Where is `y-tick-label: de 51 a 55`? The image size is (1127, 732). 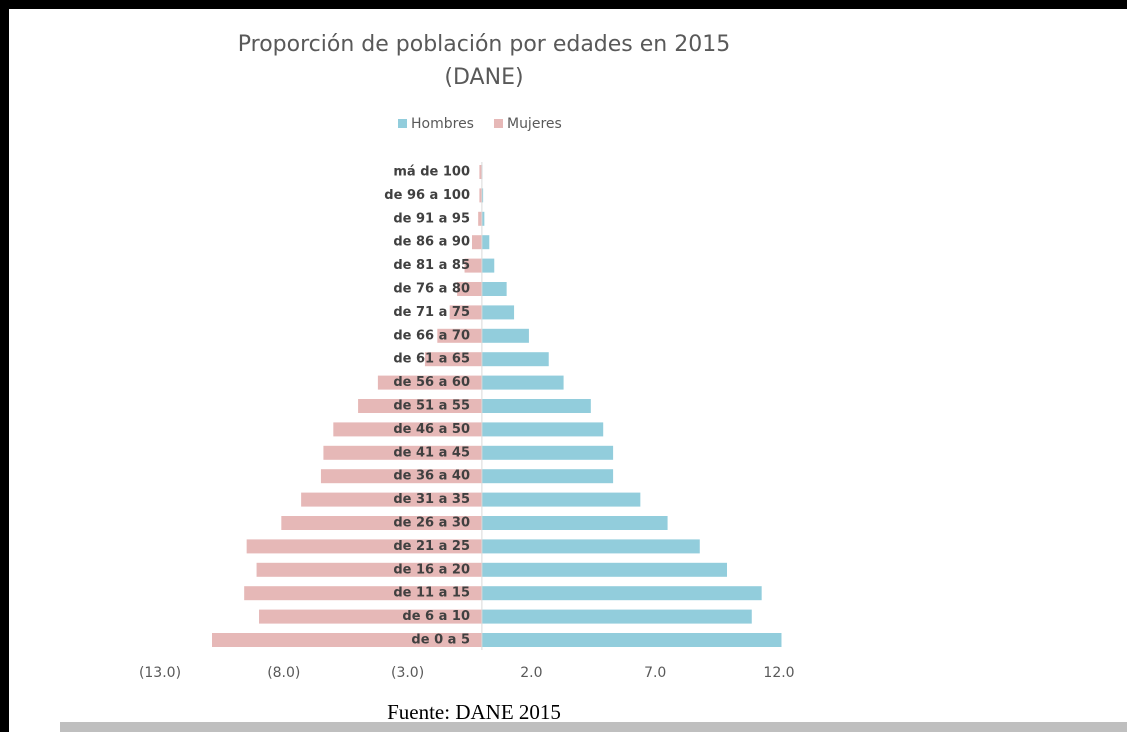
y-tick-label: de 51 a 55 is located at coordinates (431, 406).